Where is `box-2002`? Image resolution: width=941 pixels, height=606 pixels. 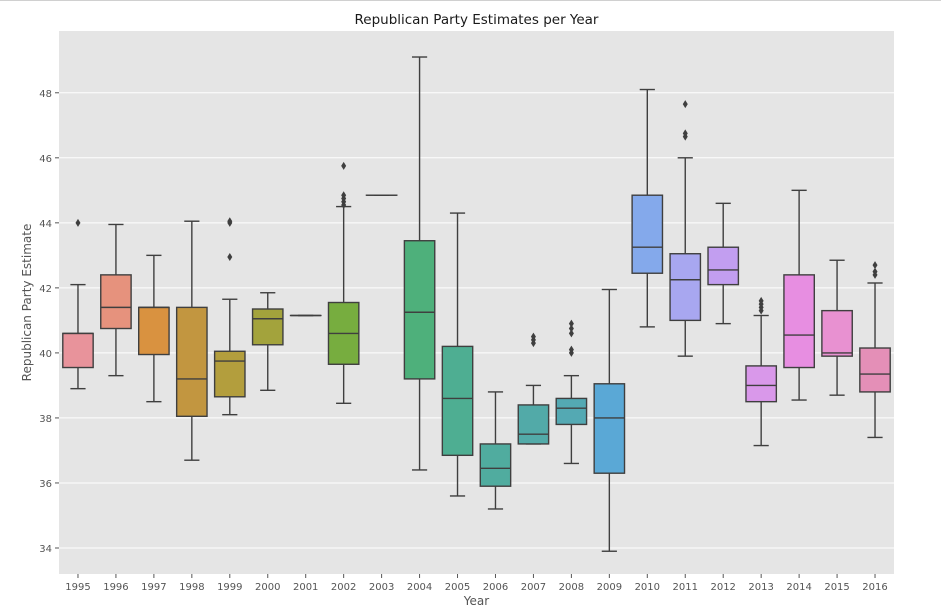 box-2002 is located at coordinates (343, 282).